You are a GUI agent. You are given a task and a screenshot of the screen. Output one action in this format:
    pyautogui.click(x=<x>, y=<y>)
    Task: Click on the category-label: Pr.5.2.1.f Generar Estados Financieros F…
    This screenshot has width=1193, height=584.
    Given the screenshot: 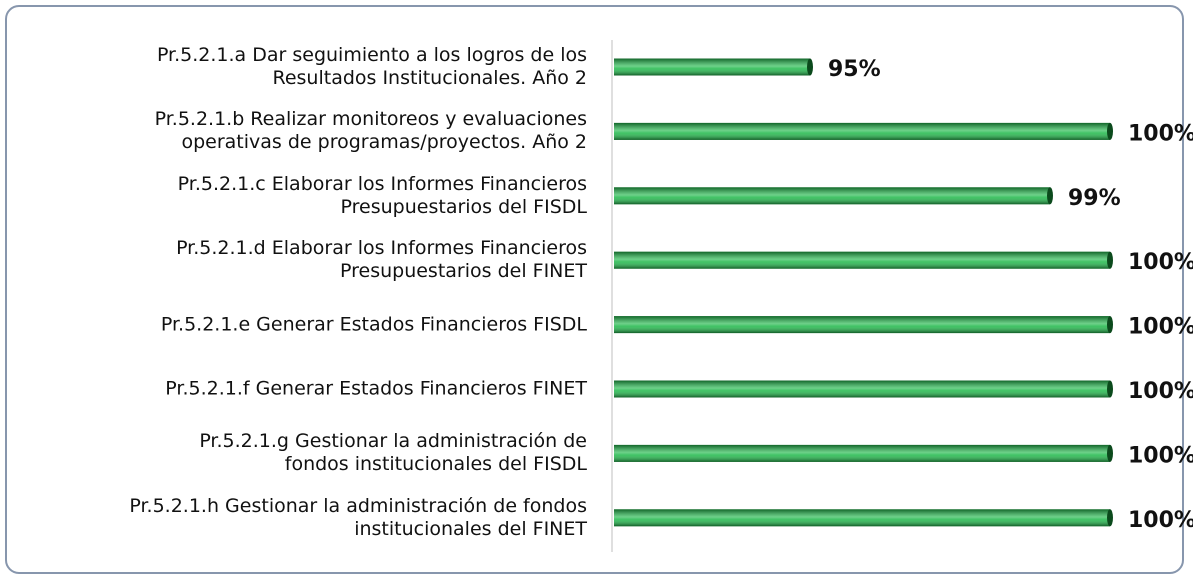 What is the action you would take?
    pyautogui.click(x=376, y=388)
    